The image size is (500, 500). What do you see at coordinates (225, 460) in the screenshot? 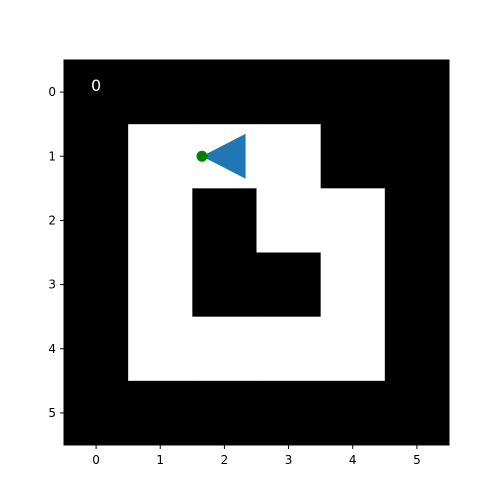
I see `x-tick-label: 2` at bounding box center [225, 460].